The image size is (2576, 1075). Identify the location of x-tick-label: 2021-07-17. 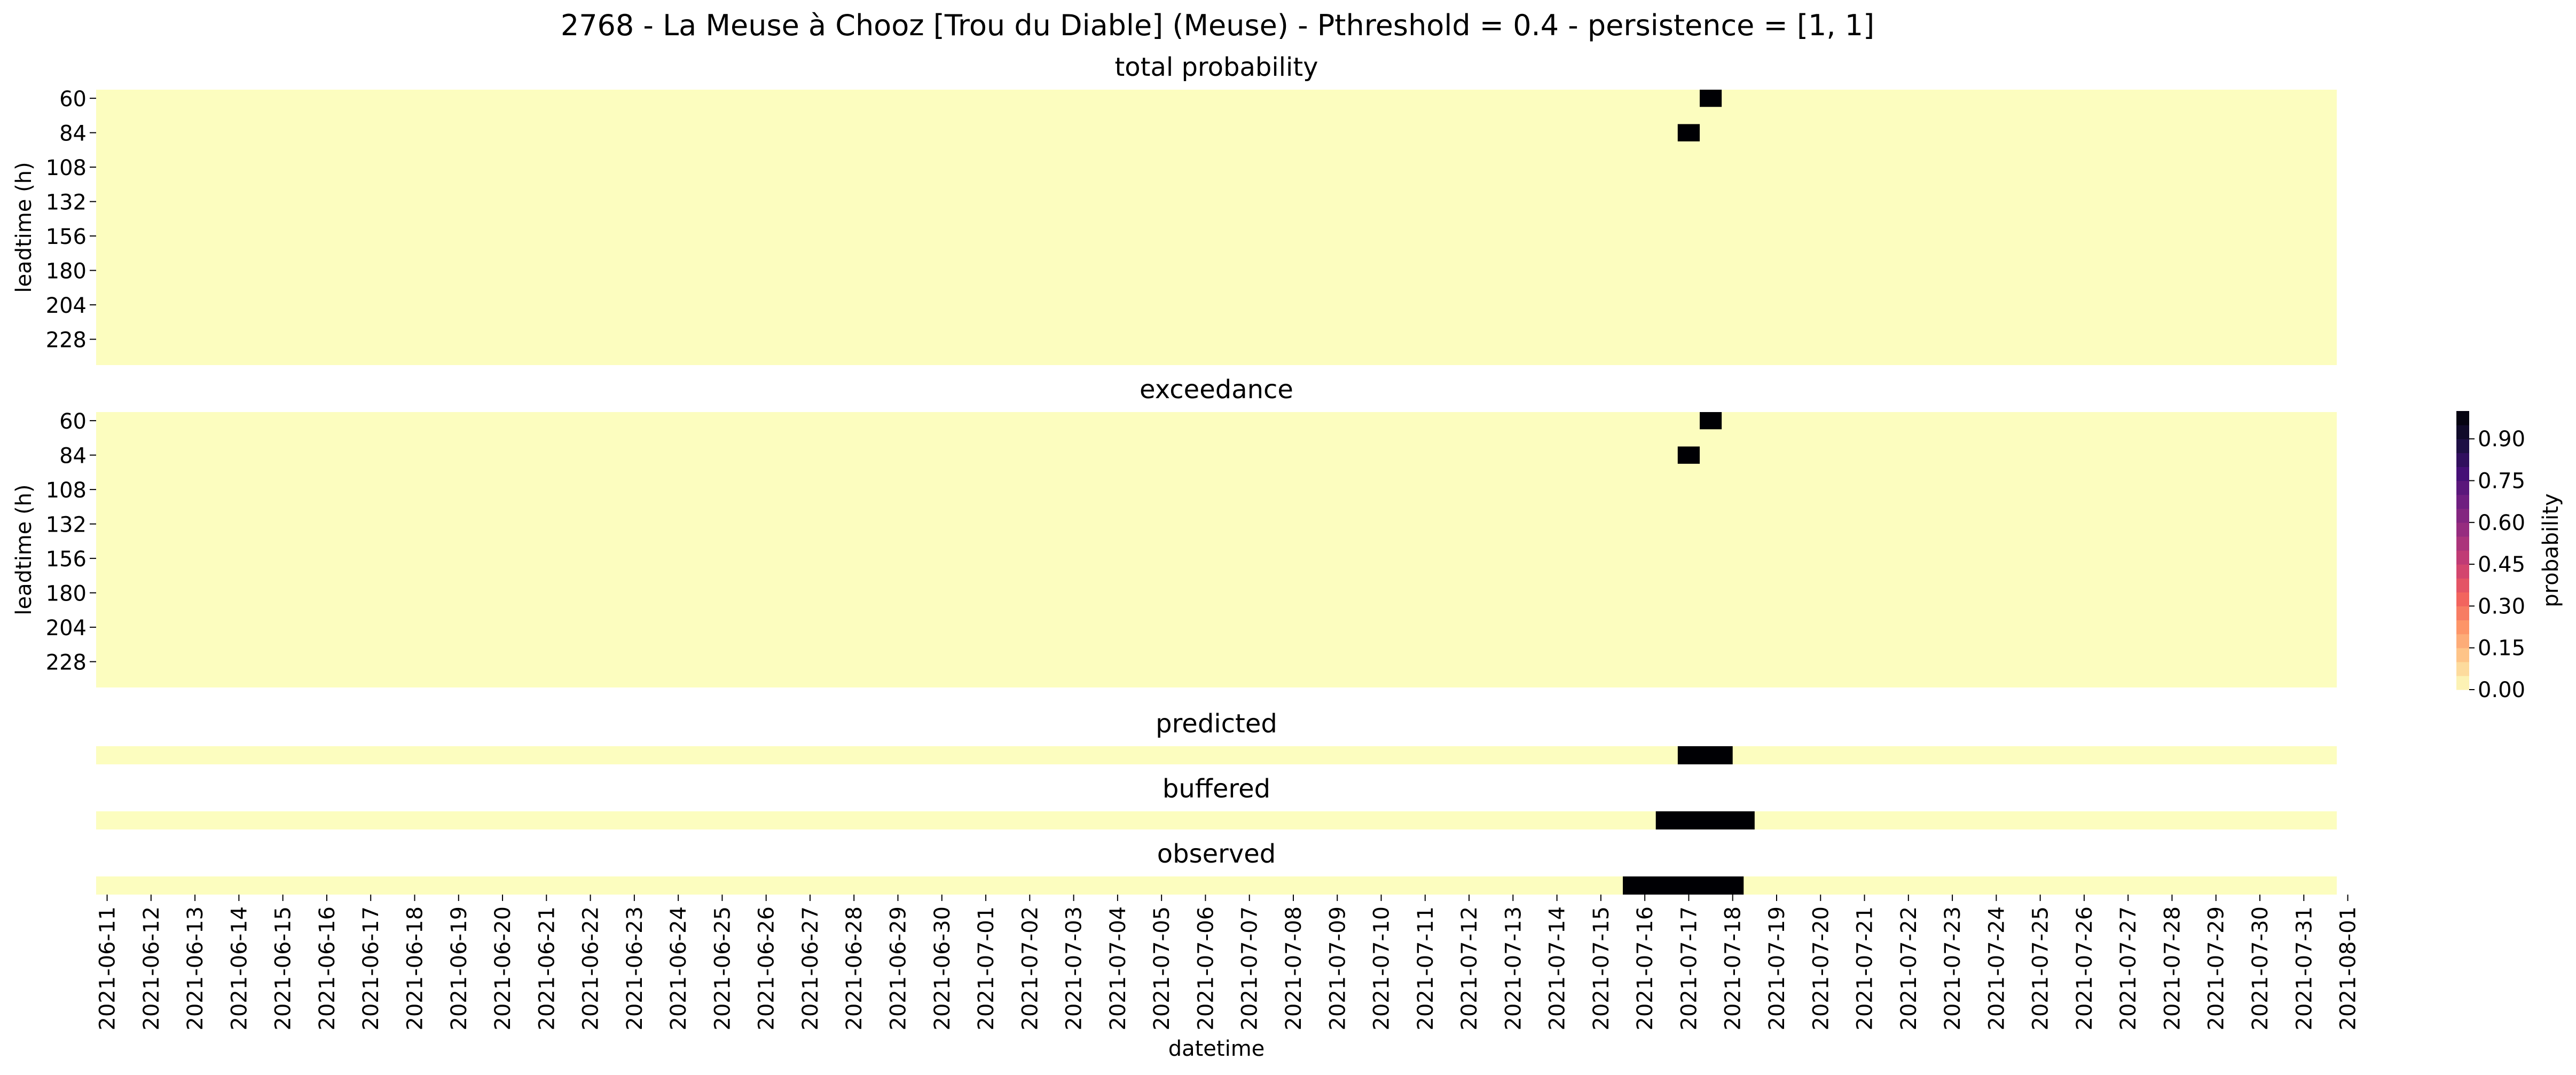
(1689, 968).